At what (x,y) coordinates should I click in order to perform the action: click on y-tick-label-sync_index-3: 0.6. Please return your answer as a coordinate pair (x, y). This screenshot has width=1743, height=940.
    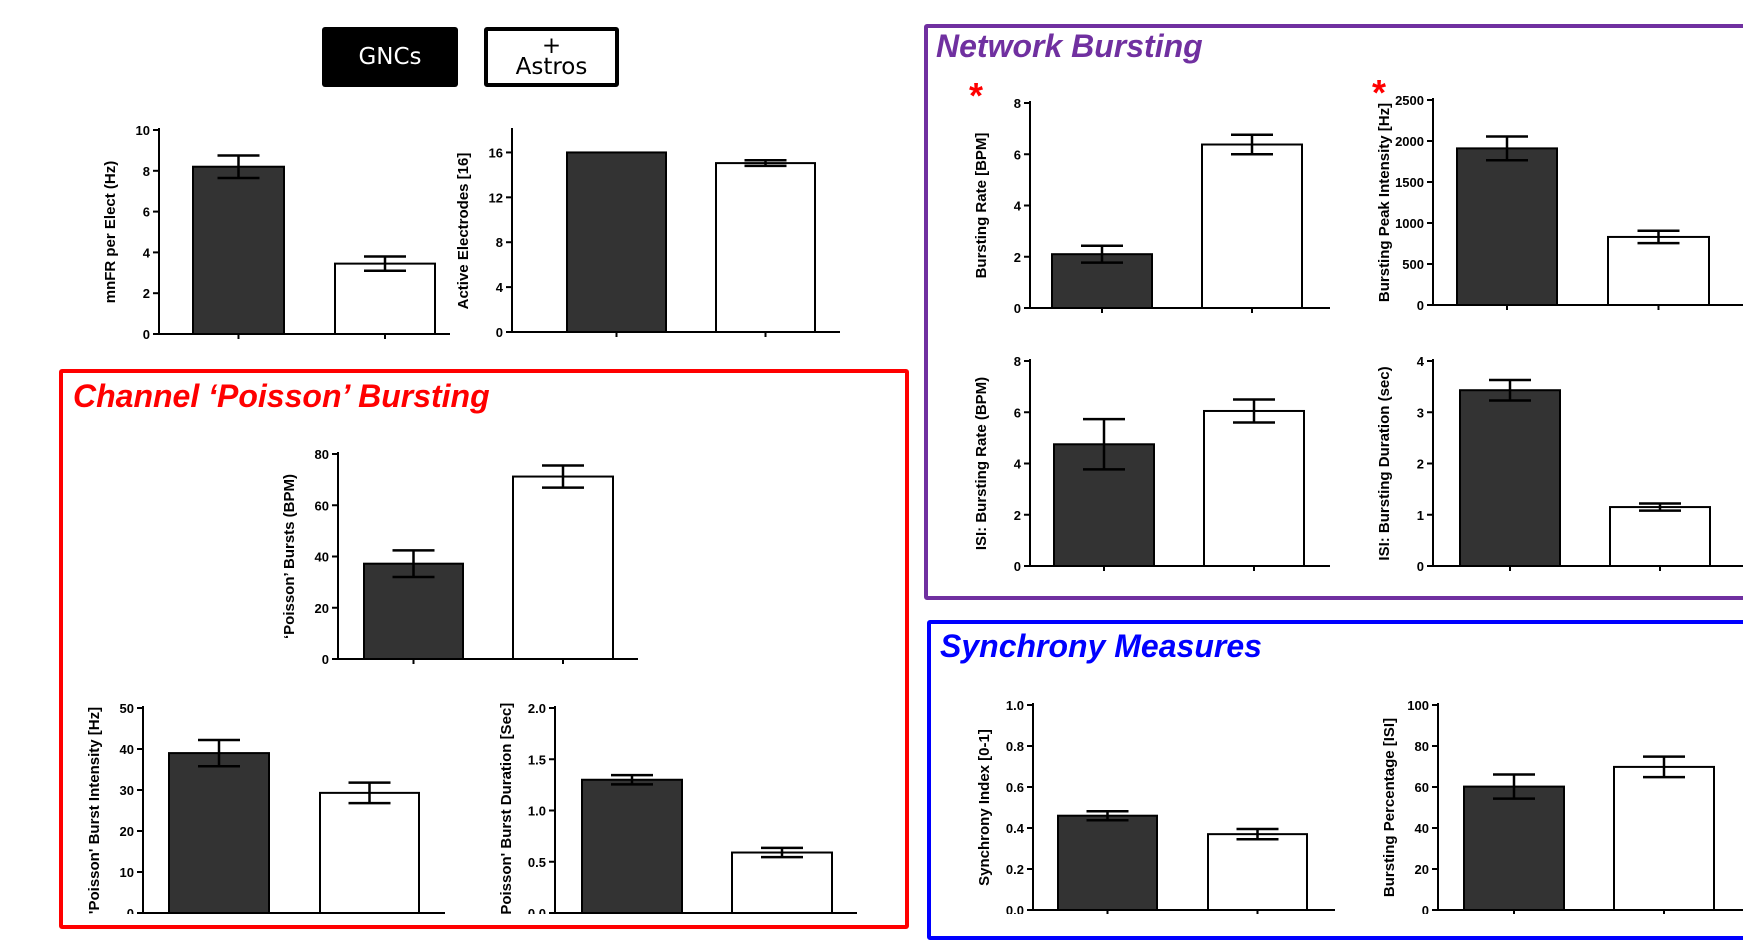
    Looking at the image, I should click on (1015, 787).